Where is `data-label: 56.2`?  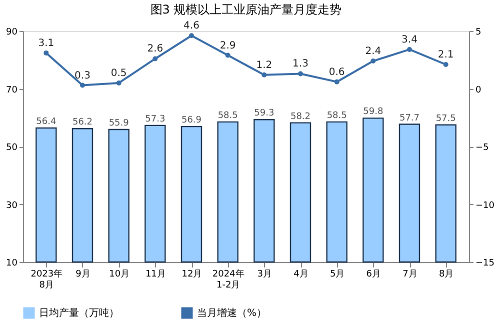
data-label: 56.2 is located at coordinates (82, 123).